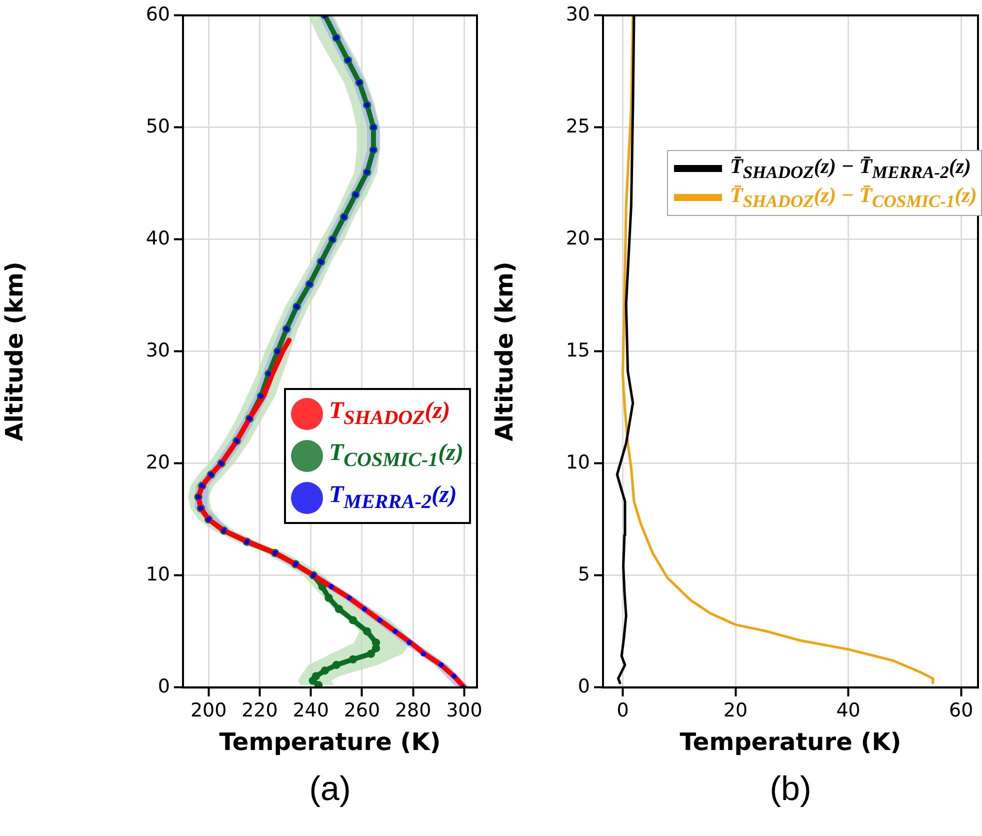  I want to click on legend-label: T̄$_{SHADOZ}$(z) − T̄$_{COSMIC-1}$(z), so click(853, 197).